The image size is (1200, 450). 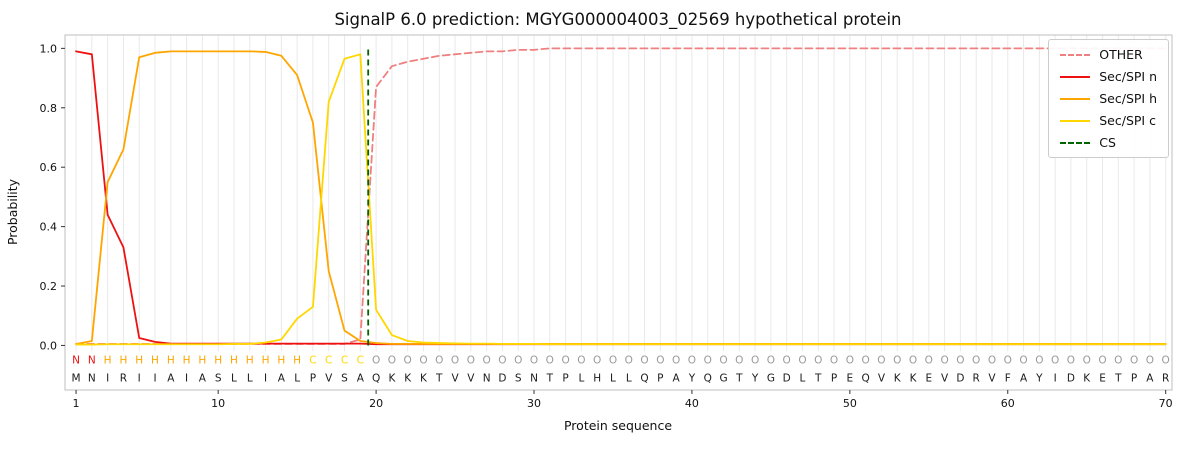 What do you see at coordinates (1008, 379) in the screenshot?
I see `sequence-letter: F` at bounding box center [1008, 379].